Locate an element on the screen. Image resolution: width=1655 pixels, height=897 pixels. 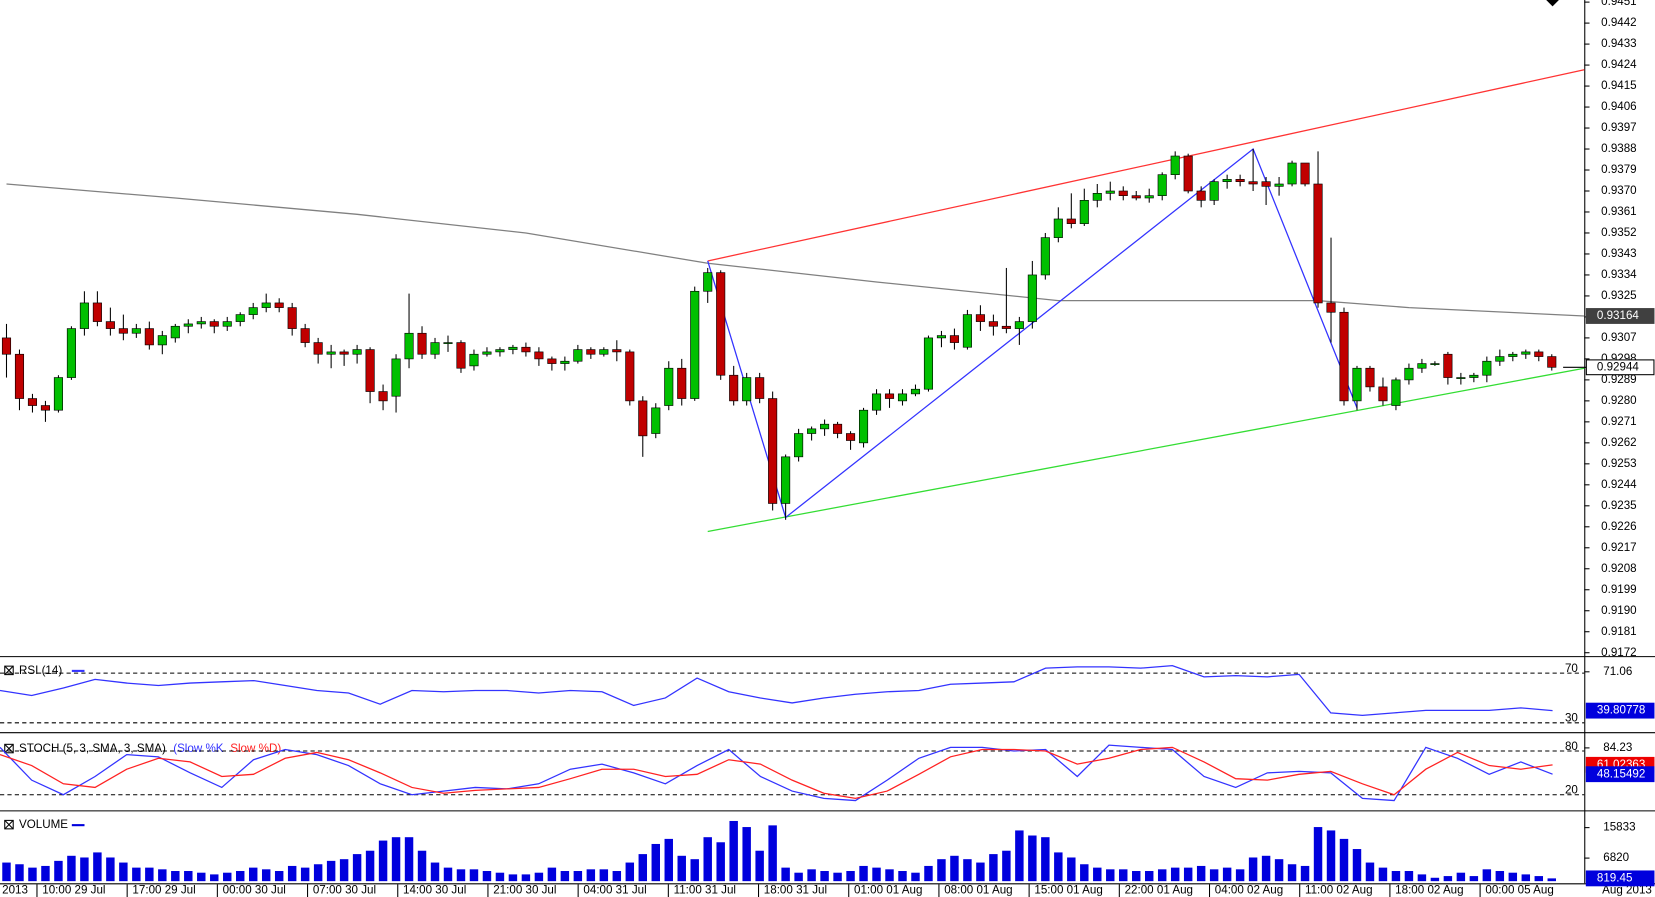
y-tick-label: 0.9208 is located at coordinates (1619, 568).